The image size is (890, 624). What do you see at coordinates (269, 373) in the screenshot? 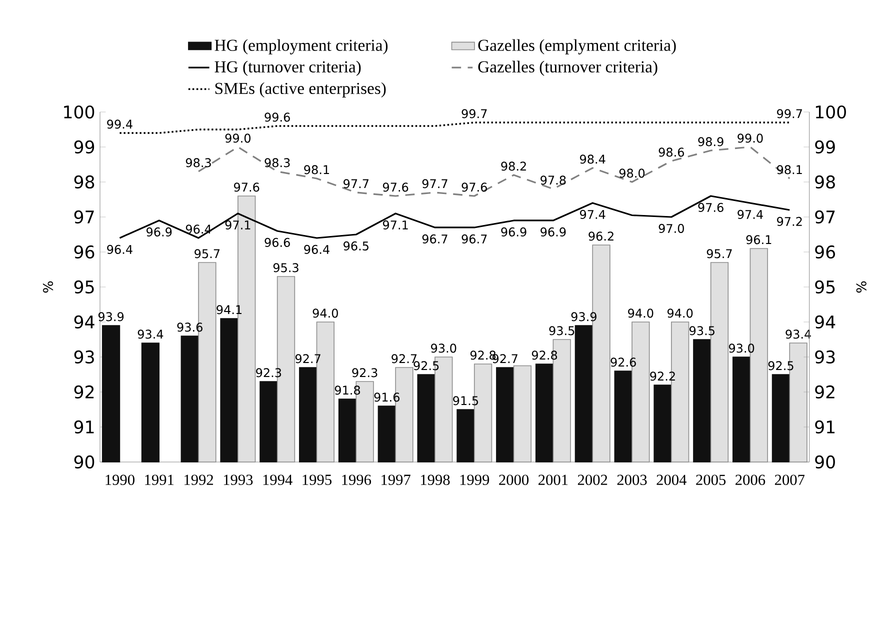
I see `data-label: 92.3` at bounding box center [269, 373].